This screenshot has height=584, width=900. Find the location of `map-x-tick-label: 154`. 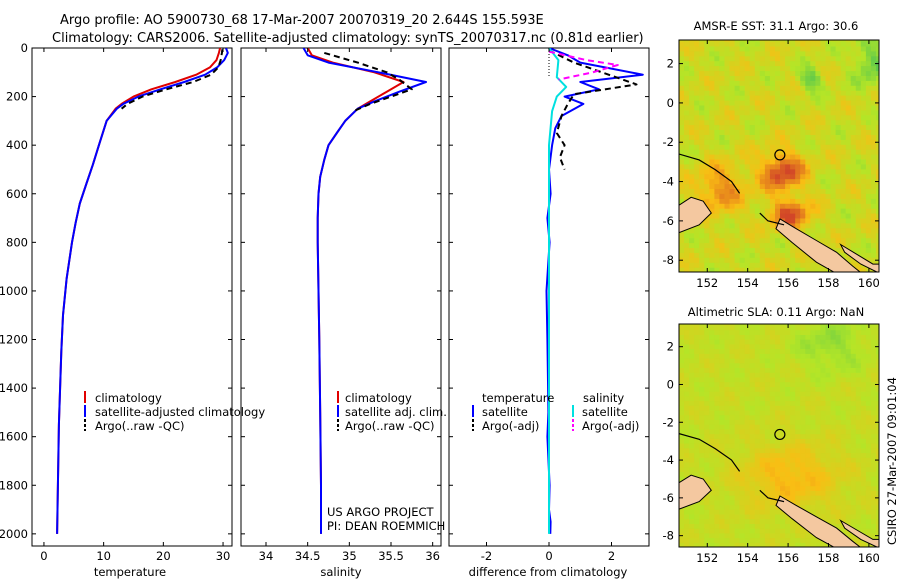

map-x-tick-label: 154 is located at coordinates (748, 283).